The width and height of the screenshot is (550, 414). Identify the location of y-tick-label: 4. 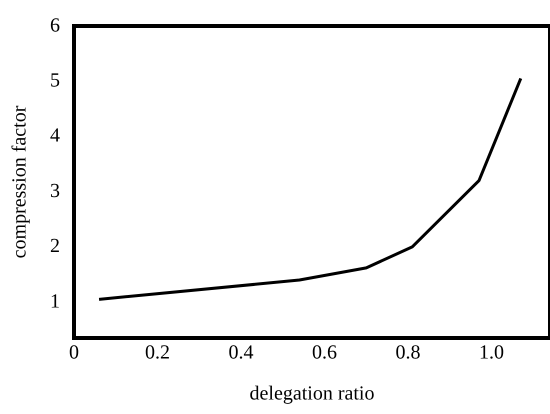
(55, 135).